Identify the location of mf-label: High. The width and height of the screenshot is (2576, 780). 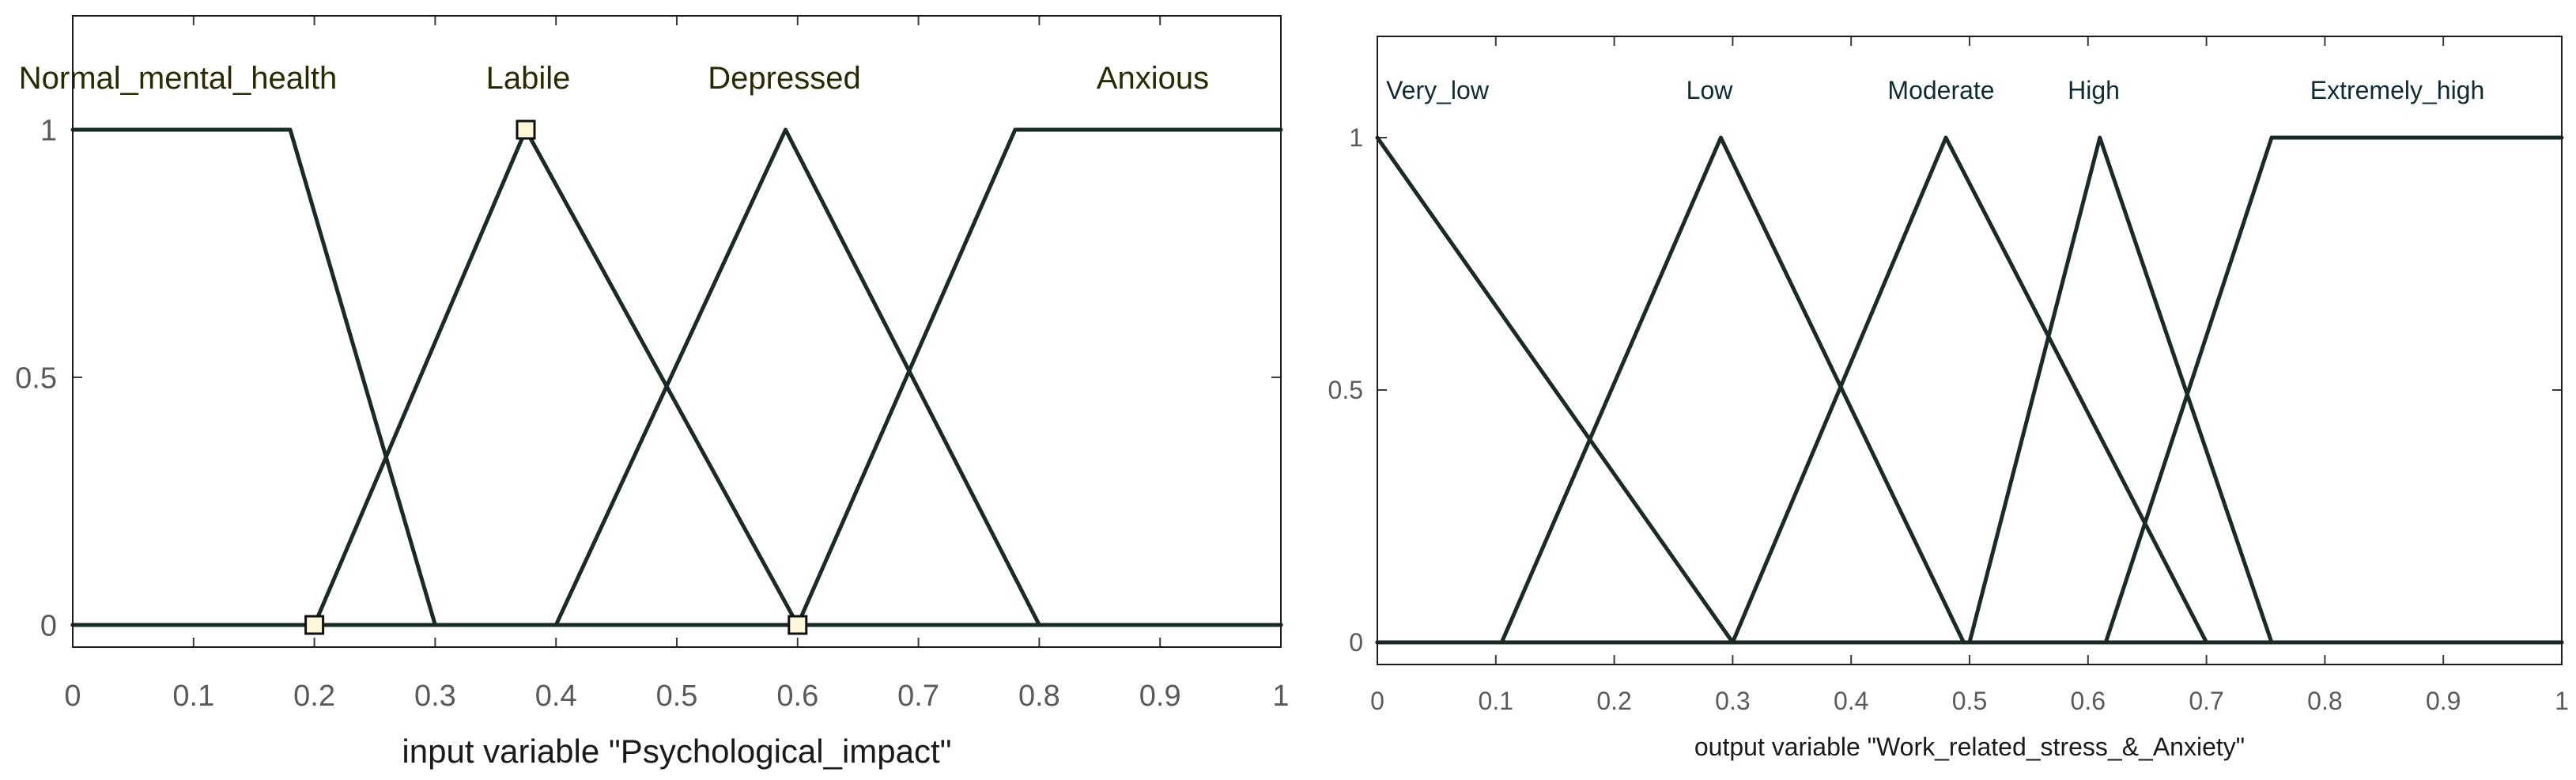
(2094, 90).